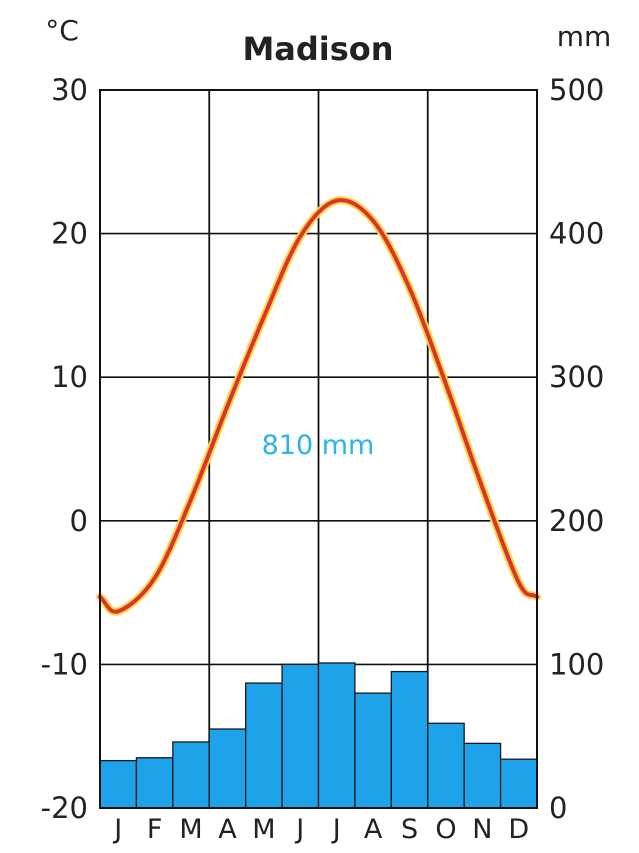 This screenshot has width=639, height=853. What do you see at coordinates (62, 30) in the screenshot?
I see `left-axis-unit: °C` at bounding box center [62, 30].